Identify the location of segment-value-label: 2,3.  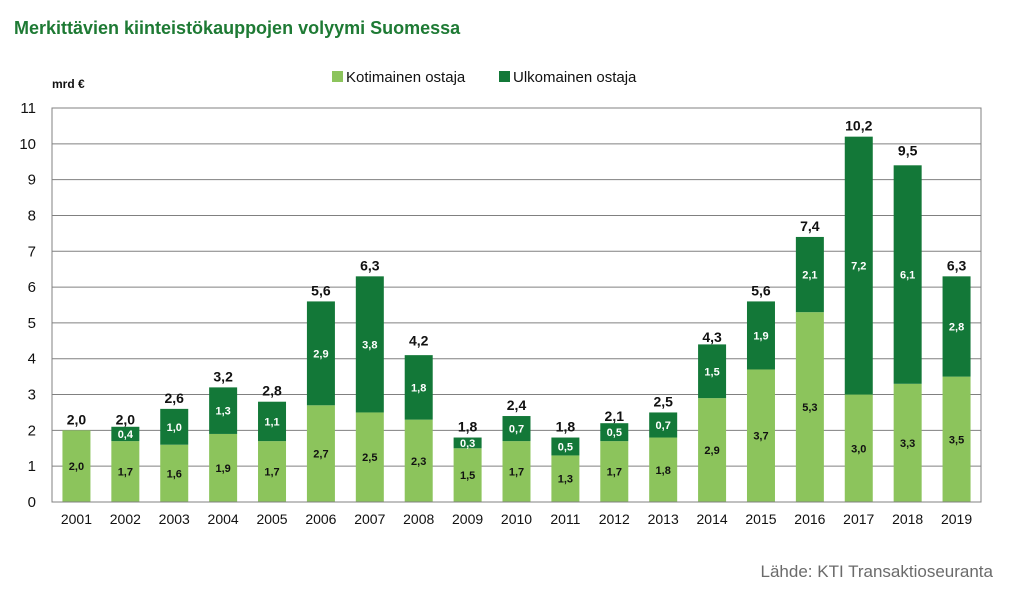
(418, 462).